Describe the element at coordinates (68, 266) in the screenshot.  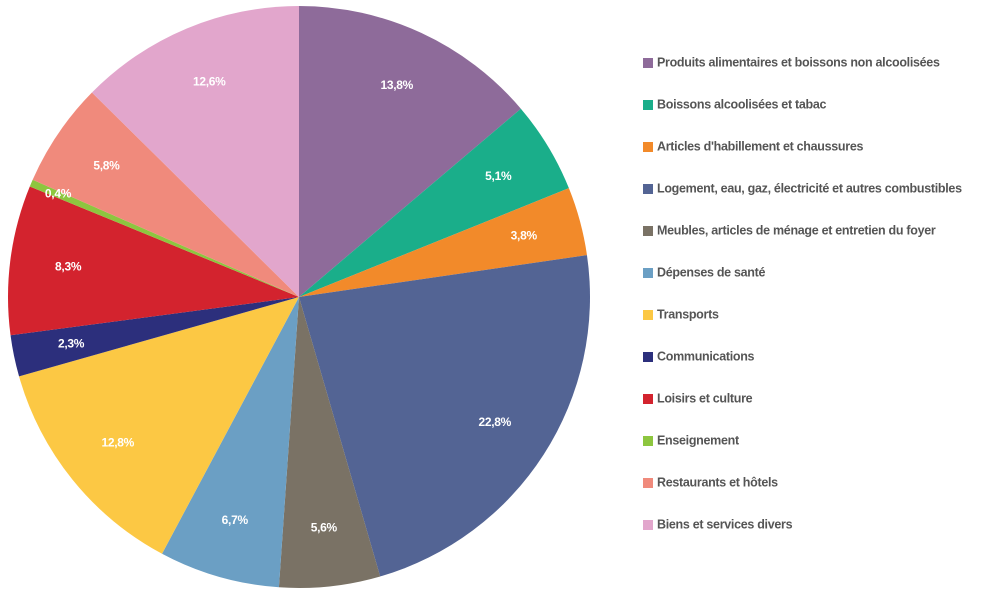
I see `value-label: 8,3%` at that location.